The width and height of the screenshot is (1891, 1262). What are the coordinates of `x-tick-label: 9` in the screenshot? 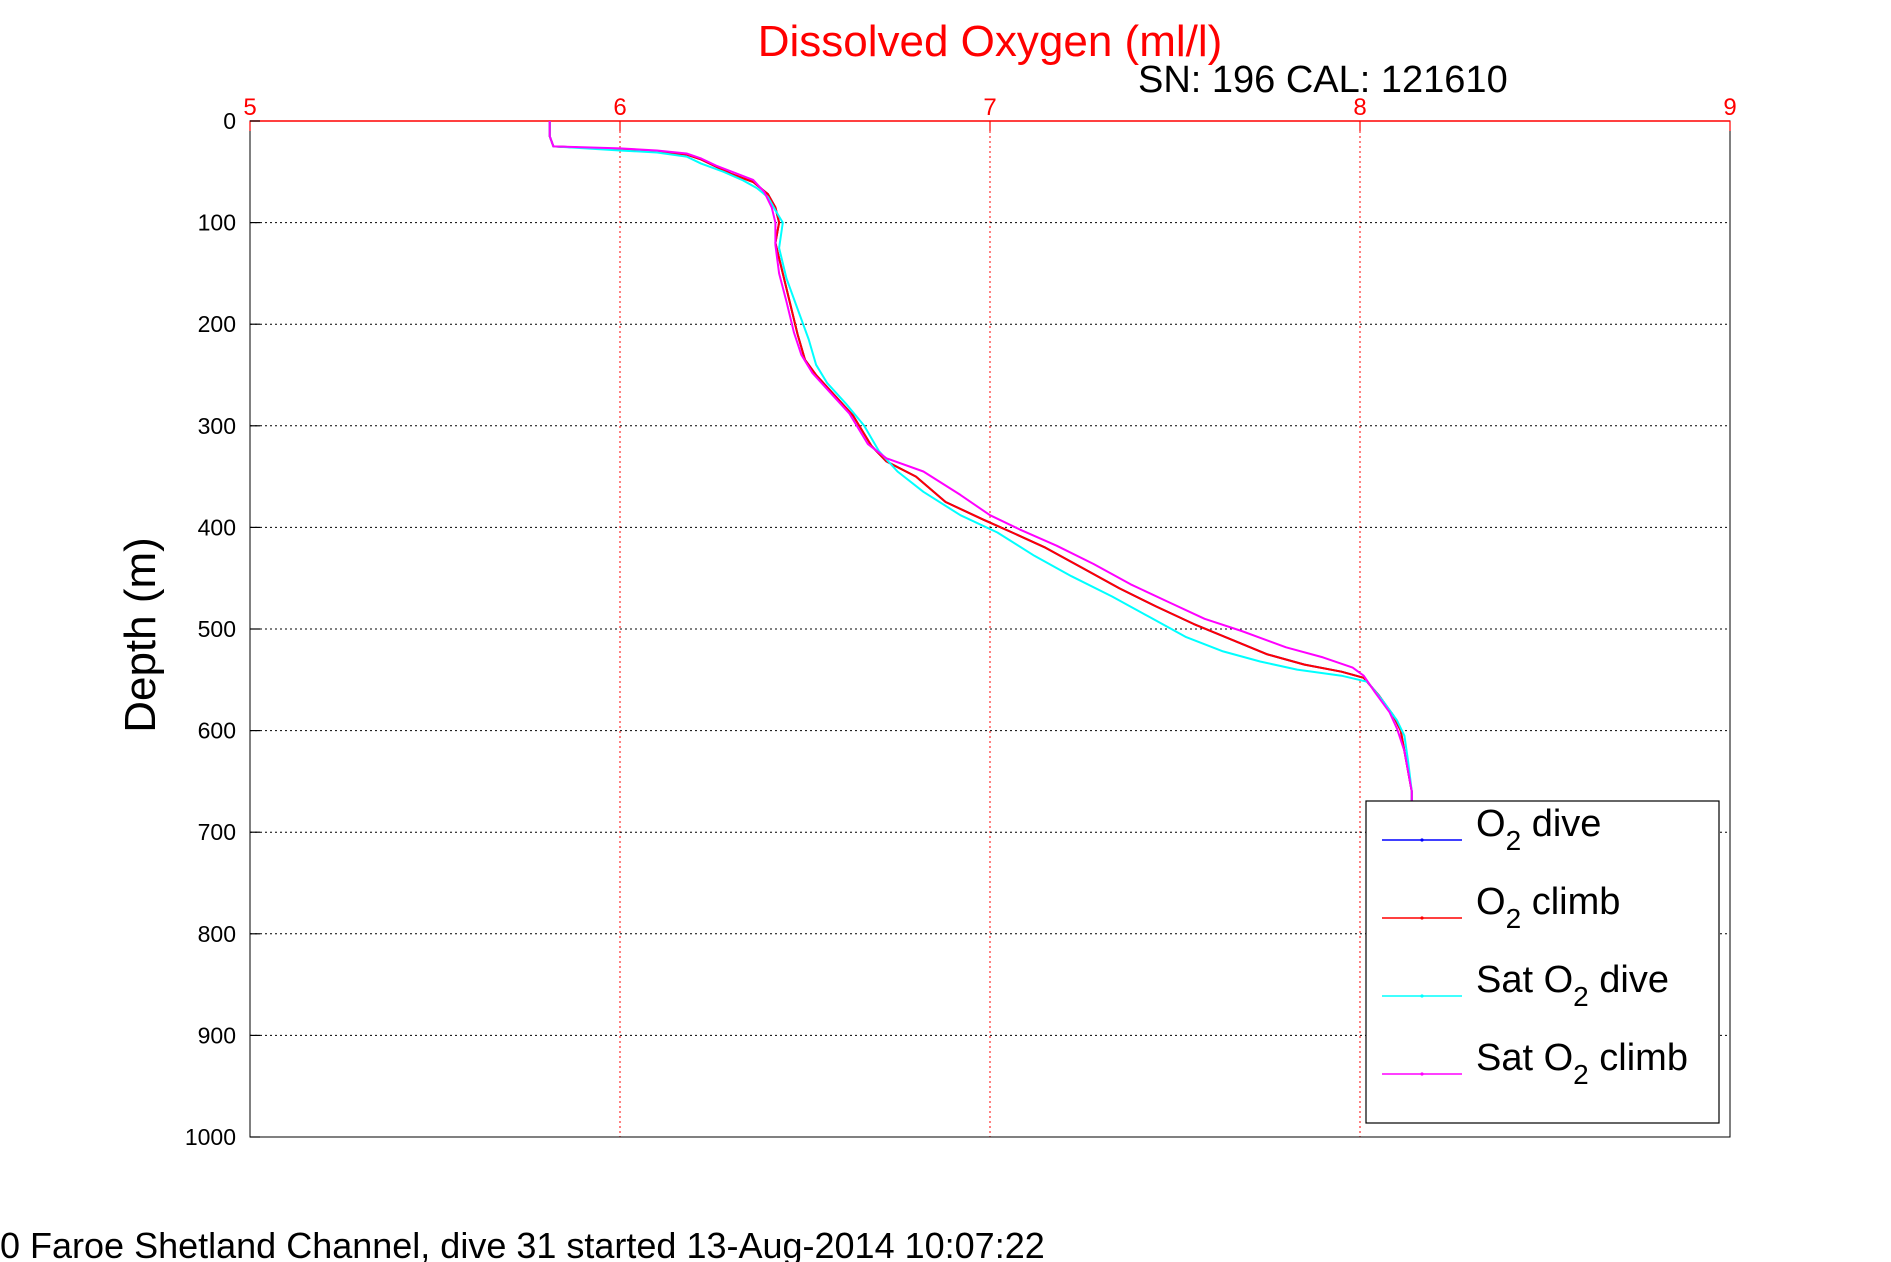 It's located at (1729, 107).